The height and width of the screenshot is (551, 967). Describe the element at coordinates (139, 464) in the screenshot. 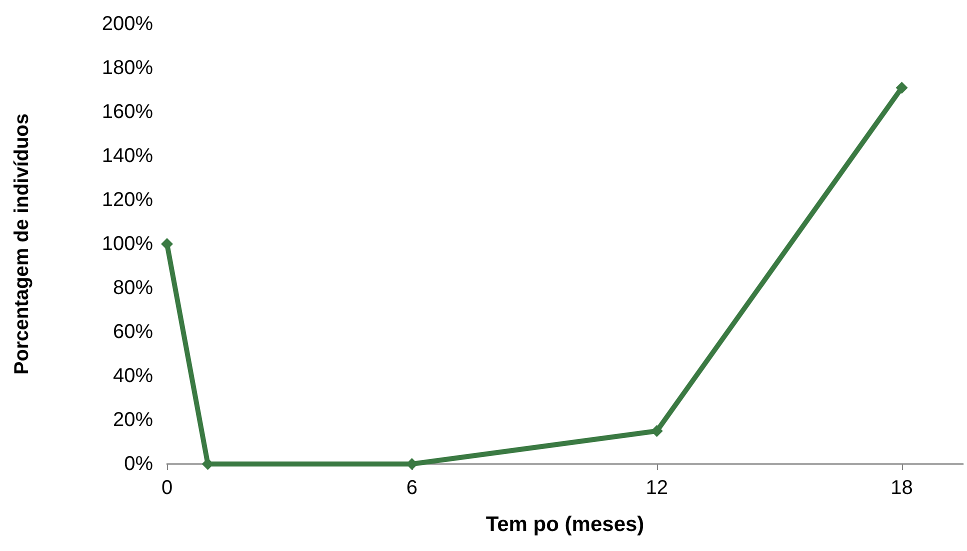

I see `y-tick-label: 0%` at that location.